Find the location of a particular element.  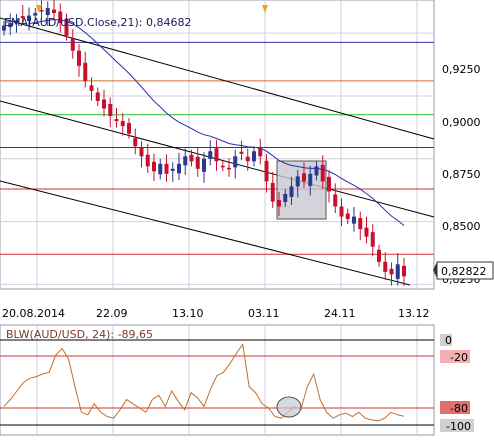

osc-tick: 0 is located at coordinates (448, 340).